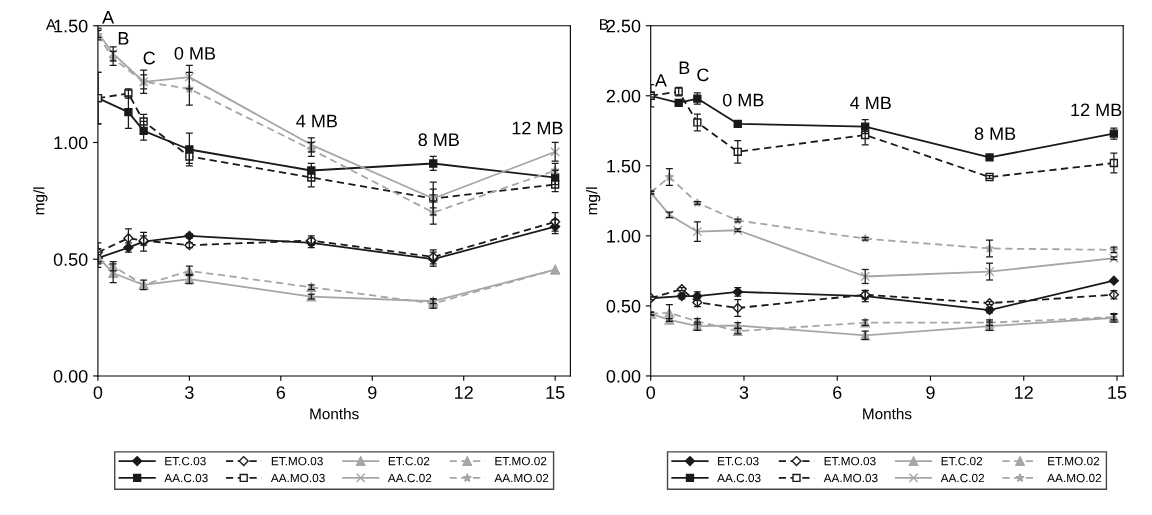  Describe the element at coordinates (604, 24) in the screenshot. I see `chart-title: B` at that location.